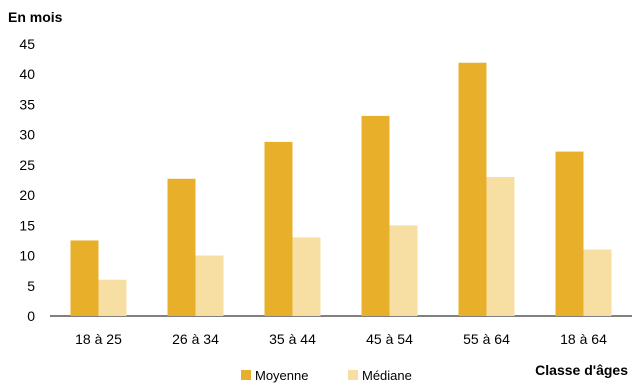 This screenshot has height=383, width=636. Describe the element at coordinates (195, 339) in the screenshot. I see `x-tick-label: 26 à 34` at that location.